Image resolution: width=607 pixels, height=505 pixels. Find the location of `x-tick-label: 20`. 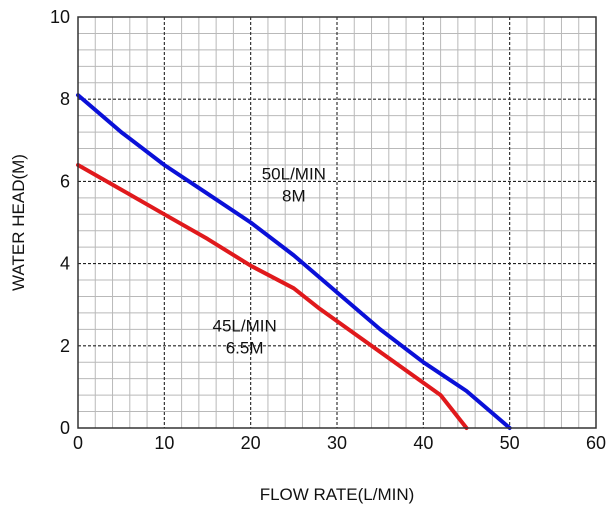

x-tick-label: 20 is located at coordinates (251, 443).